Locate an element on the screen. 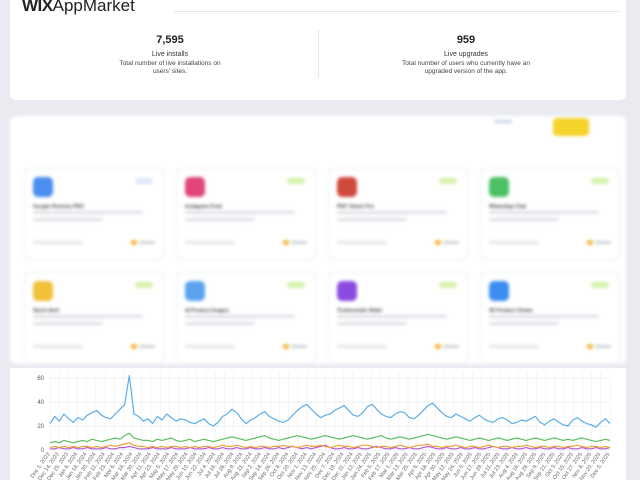 Image resolution: width=640 pixels, height=480 pixels. app-name: Testimonials Slider is located at coordinates (360, 311).